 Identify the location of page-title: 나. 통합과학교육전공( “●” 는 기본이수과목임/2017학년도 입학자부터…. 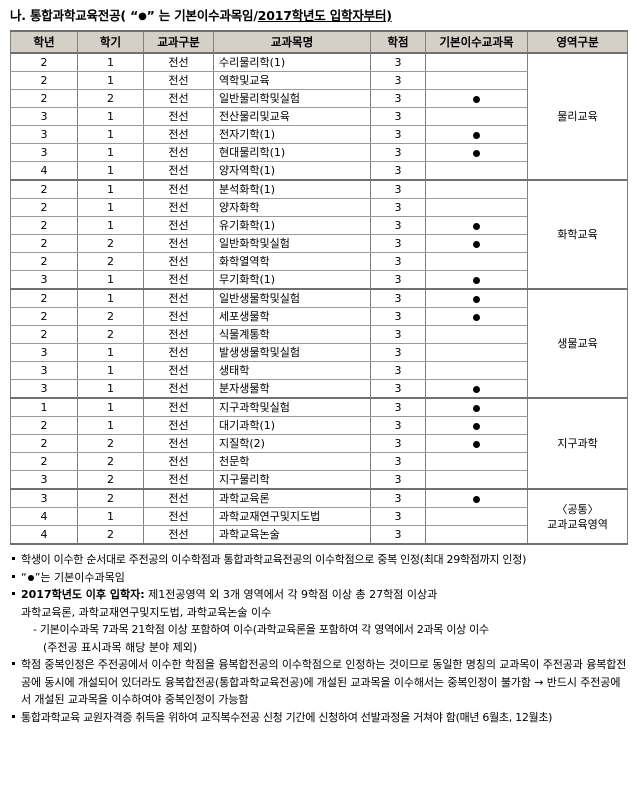
(318, 15).